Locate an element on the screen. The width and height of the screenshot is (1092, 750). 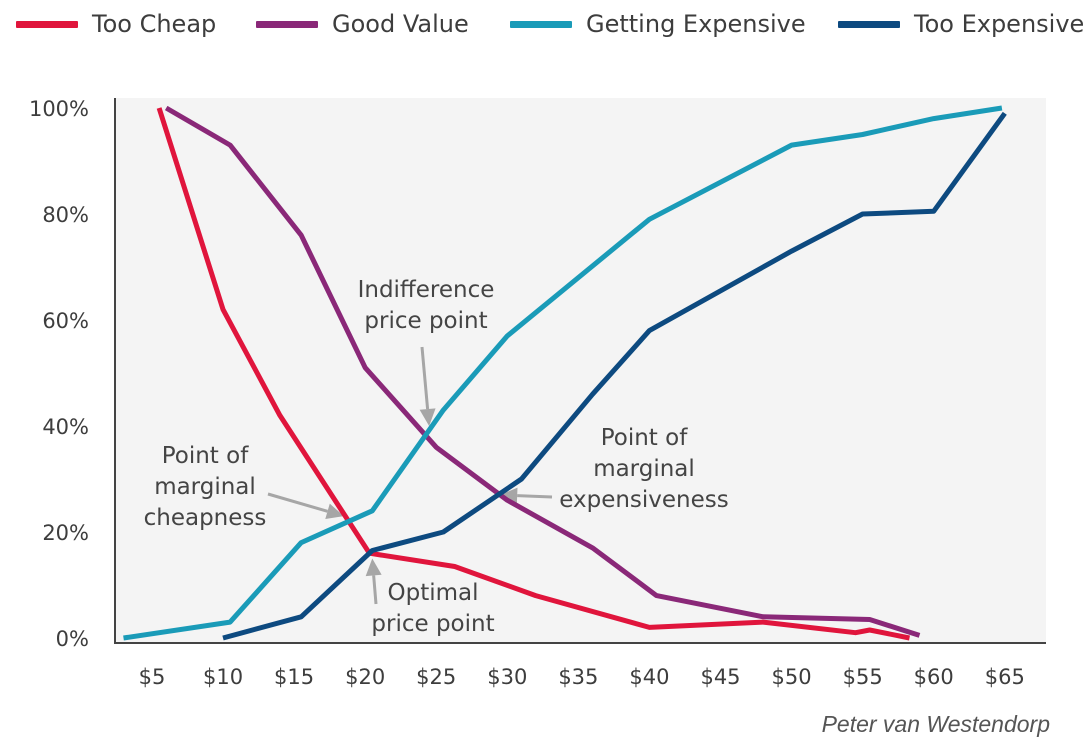
y-tick-label: 100% is located at coordinates (59, 109).